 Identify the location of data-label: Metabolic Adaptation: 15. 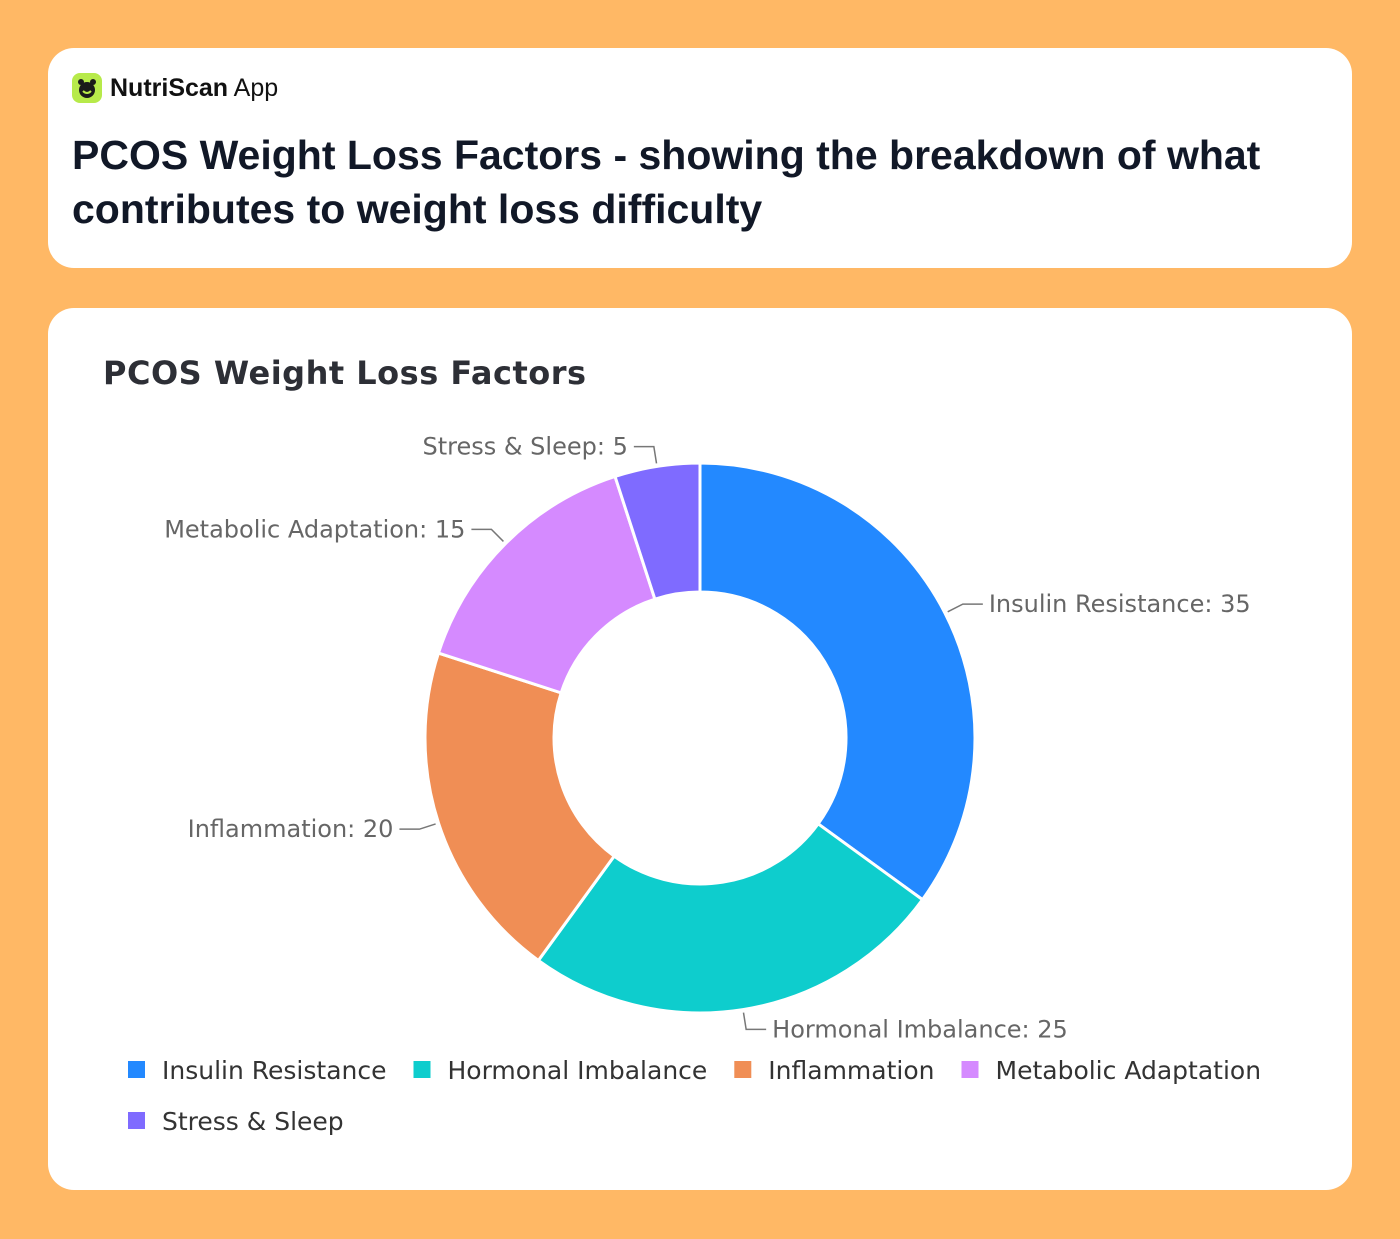
(314, 529).